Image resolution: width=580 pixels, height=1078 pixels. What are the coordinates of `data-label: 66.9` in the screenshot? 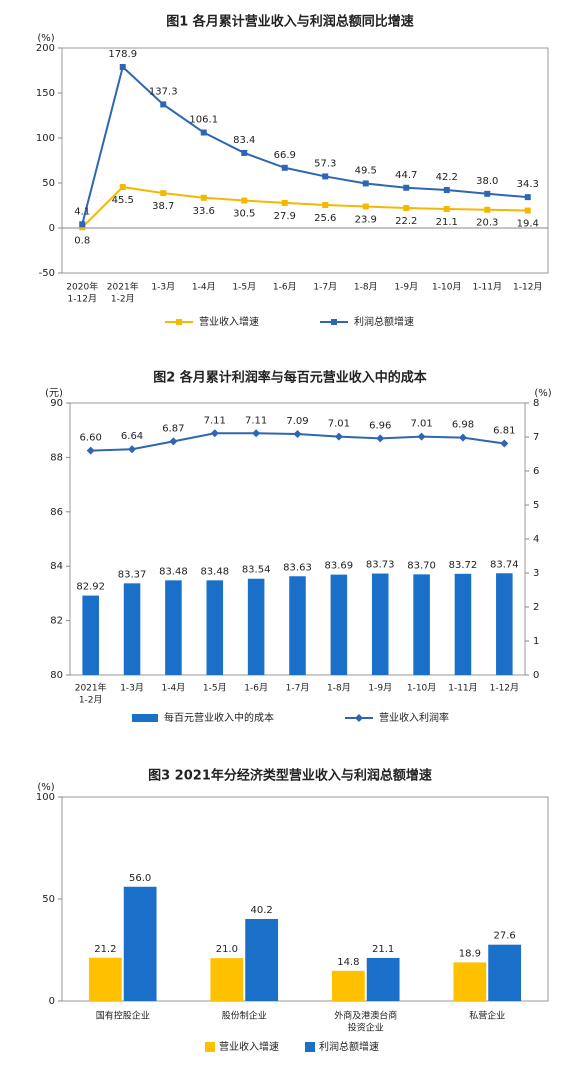 It's located at (285, 155).